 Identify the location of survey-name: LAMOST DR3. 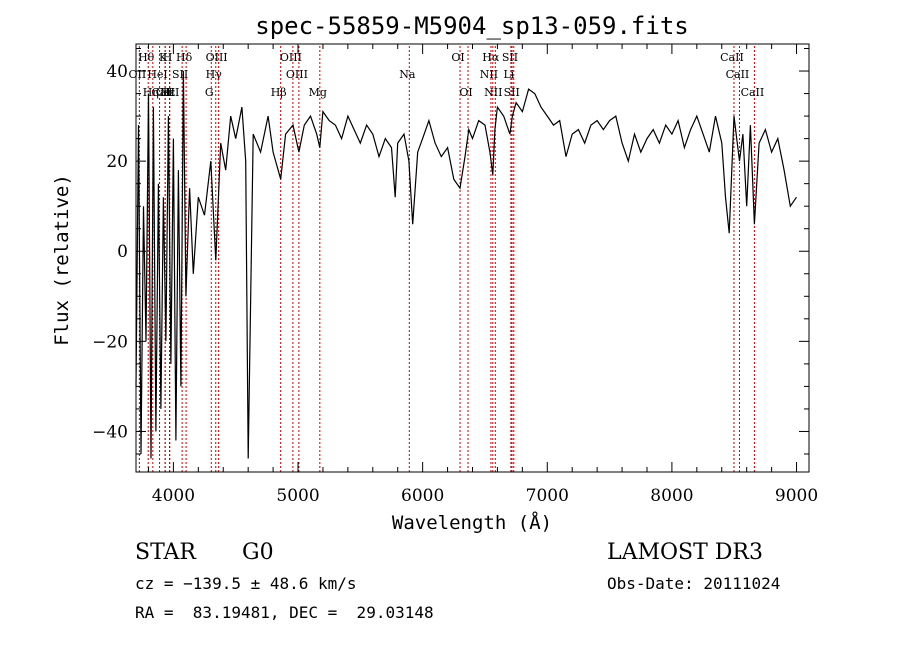
(685, 552).